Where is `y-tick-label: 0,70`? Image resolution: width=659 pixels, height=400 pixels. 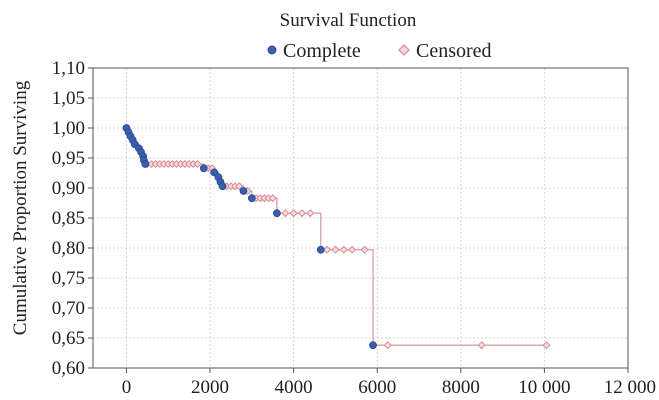 y-tick-label: 0,70 is located at coordinates (68, 308).